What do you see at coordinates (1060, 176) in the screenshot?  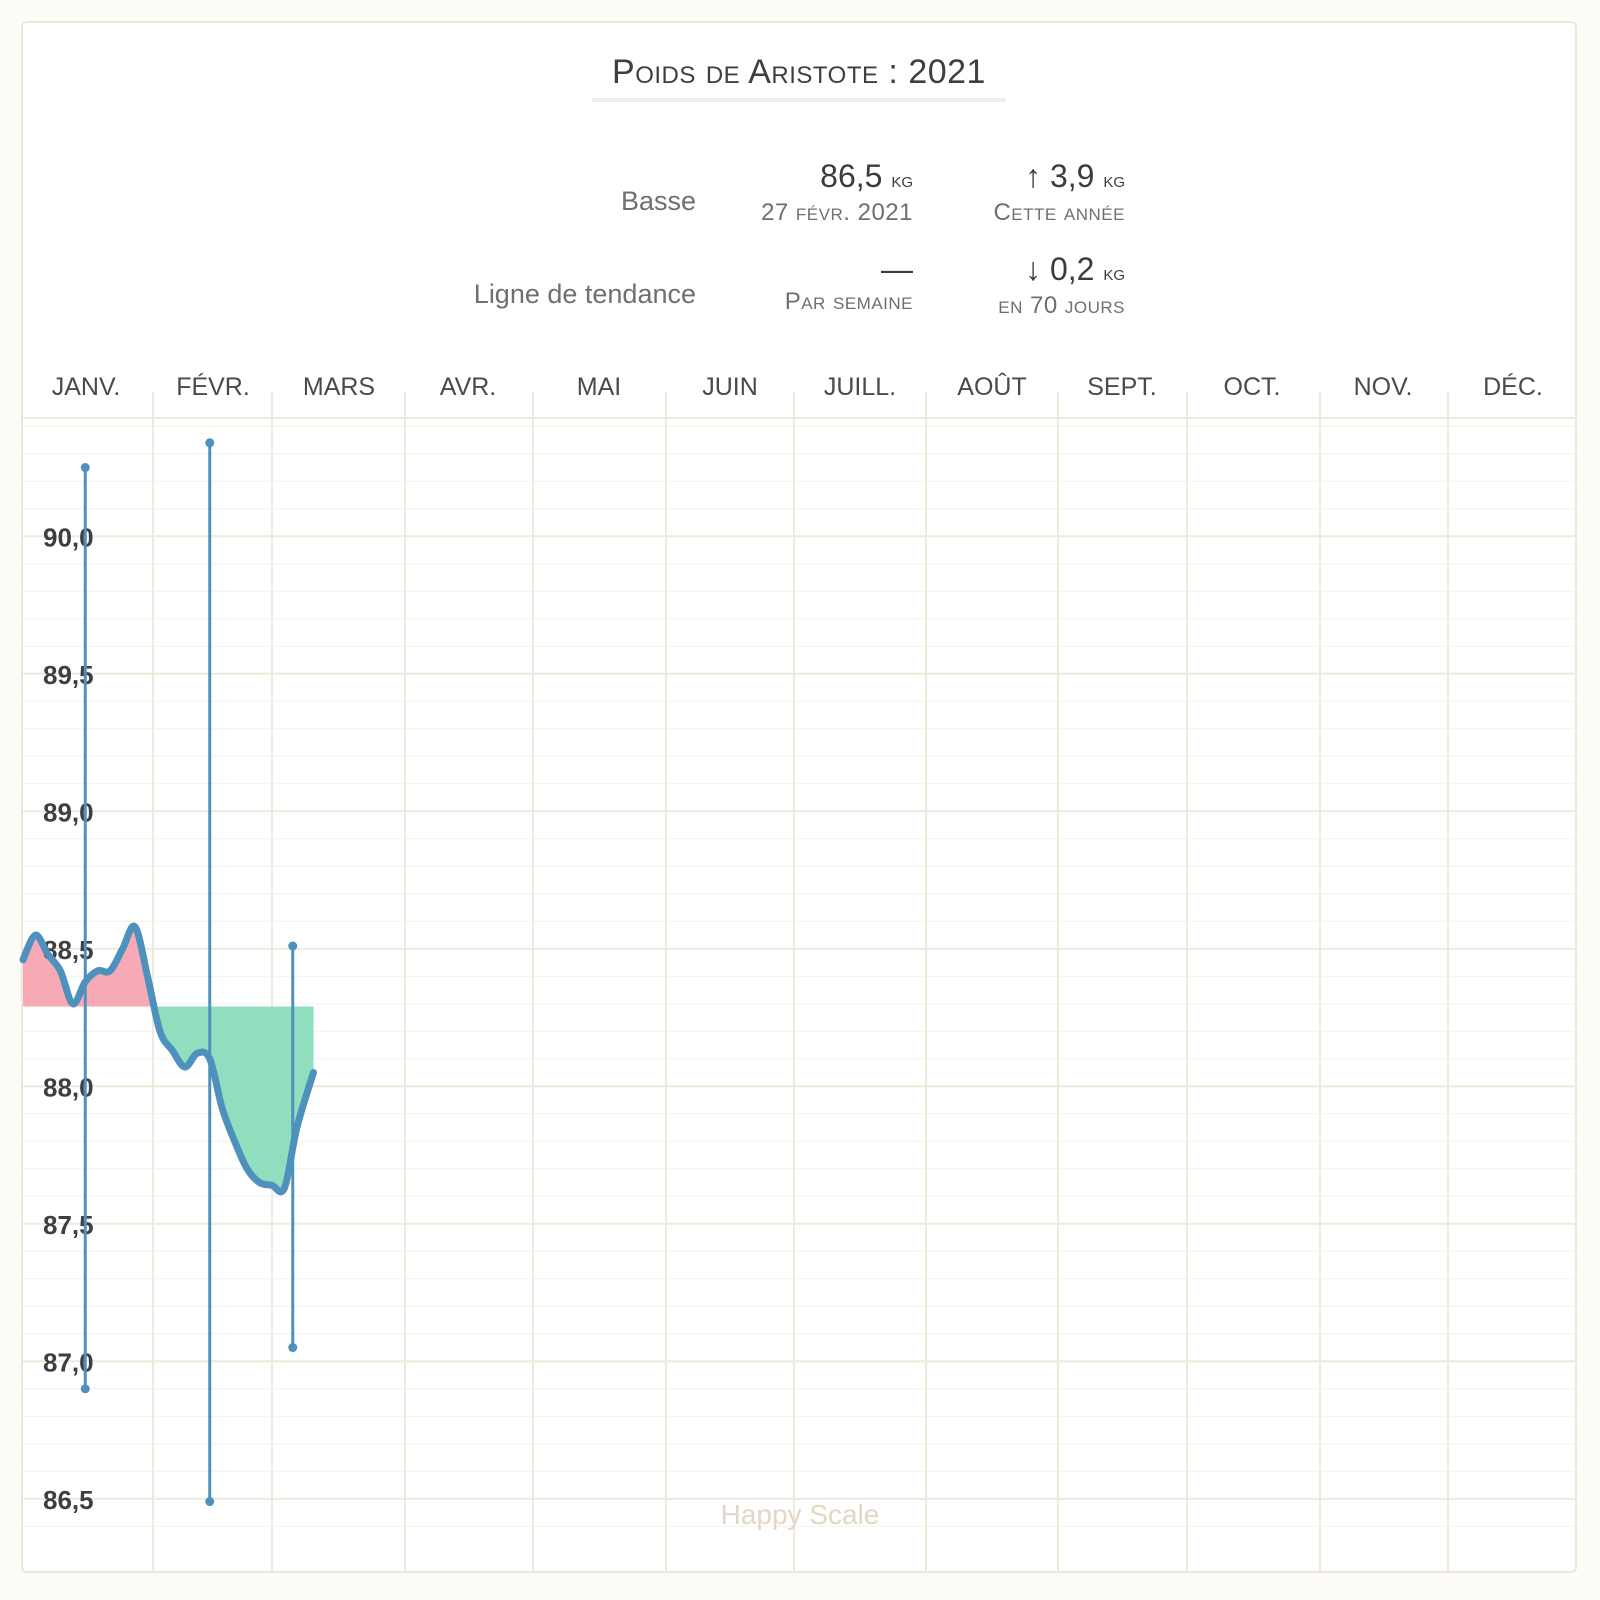 I see `stat-year-change-value: ↑ 3,9` at bounding box center [1060, 176].